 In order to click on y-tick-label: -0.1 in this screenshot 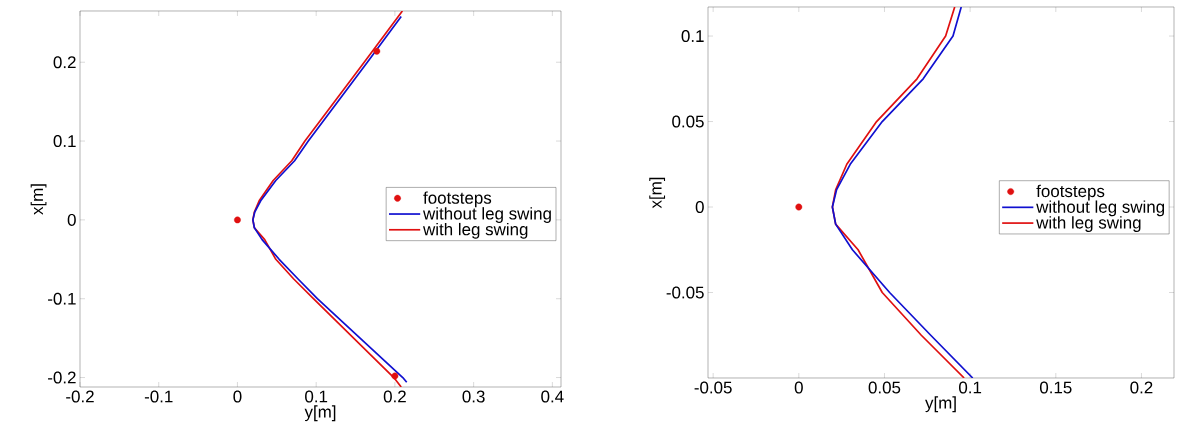, I will do `click(62, 298)`.